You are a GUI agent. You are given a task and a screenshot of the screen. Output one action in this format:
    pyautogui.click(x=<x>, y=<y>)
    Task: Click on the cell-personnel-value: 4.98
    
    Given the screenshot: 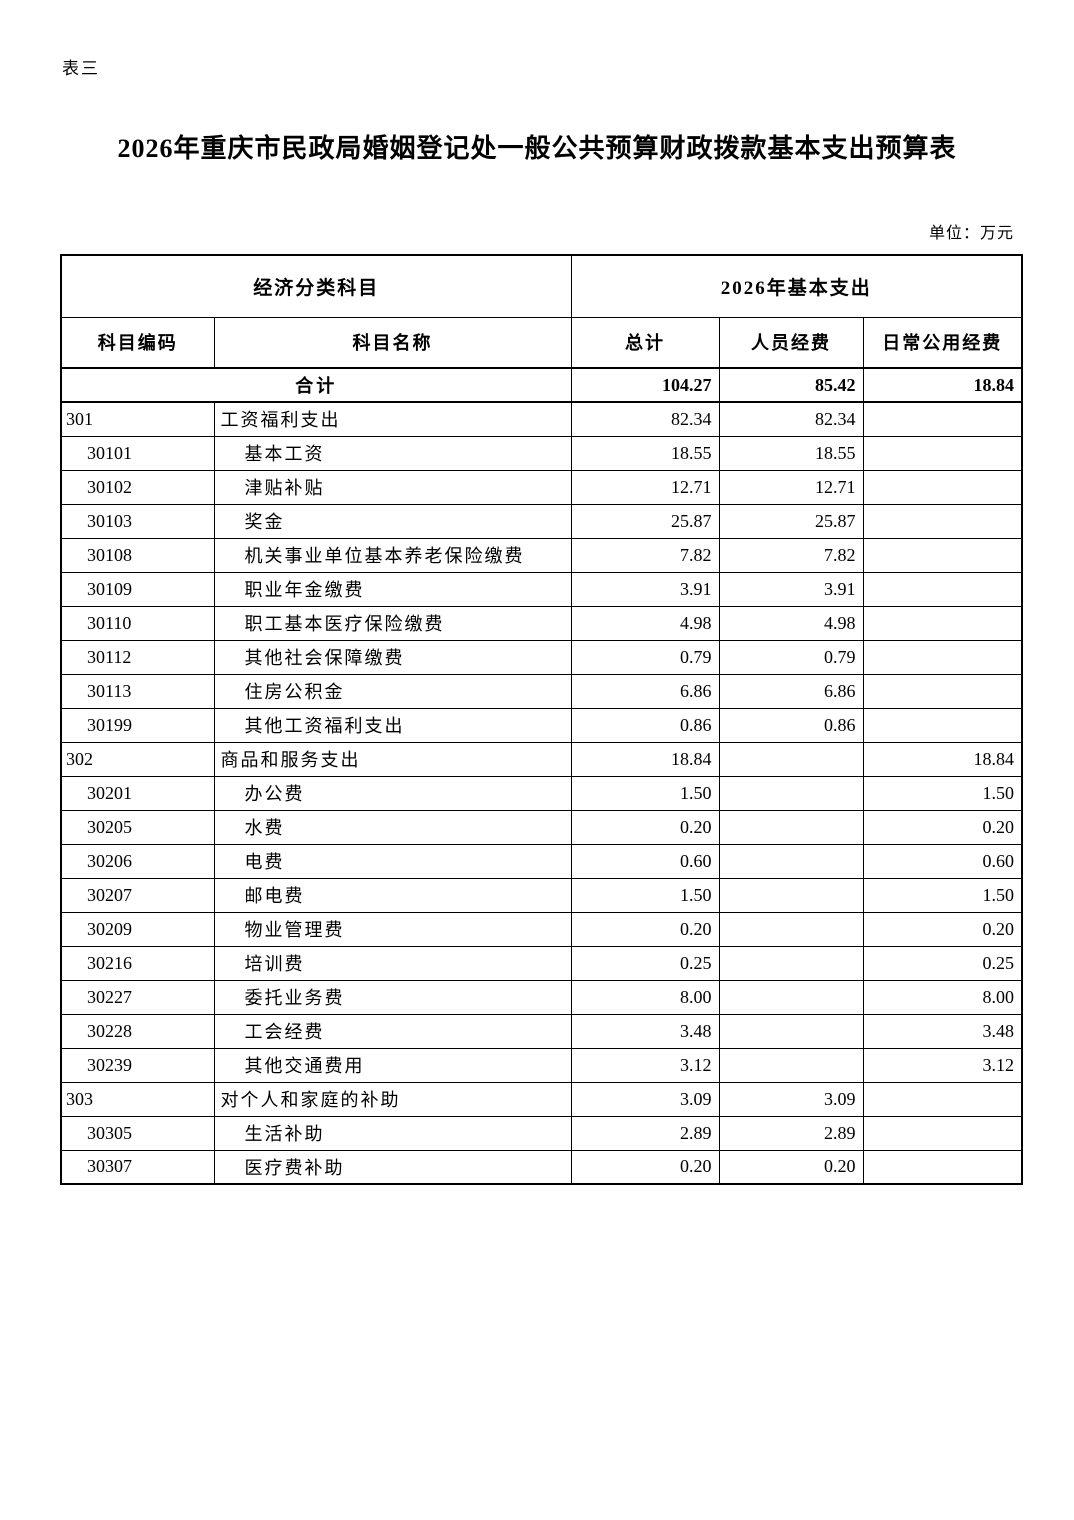 What is the action you would take?
    pyautogui.click(x=791, y=623)
    